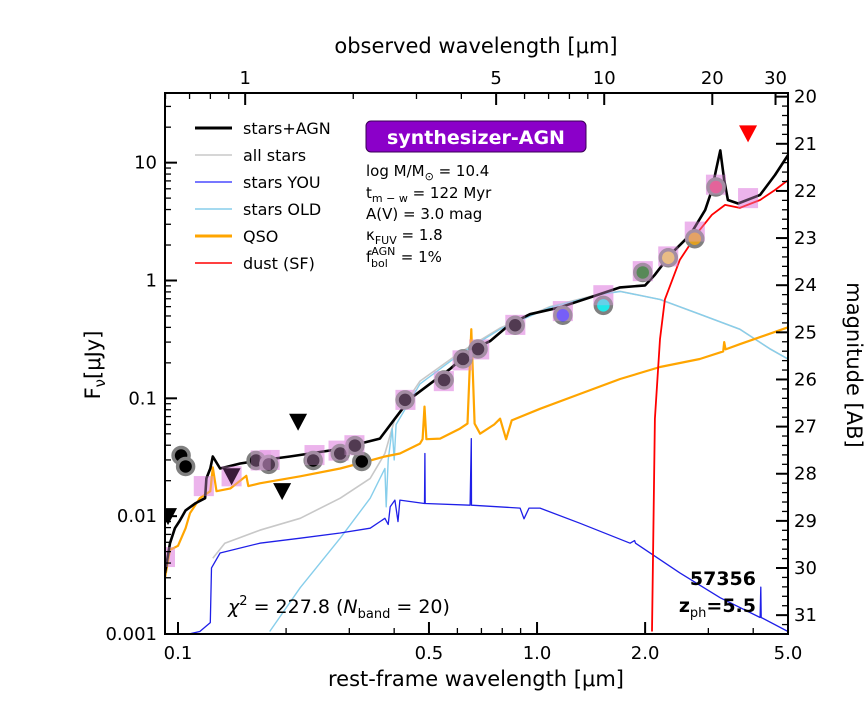 The image size is (868, 704). Describe the element at coordinates (805, 144) in the screenshot. I see `magnitude-tick-label: 21` at that location.